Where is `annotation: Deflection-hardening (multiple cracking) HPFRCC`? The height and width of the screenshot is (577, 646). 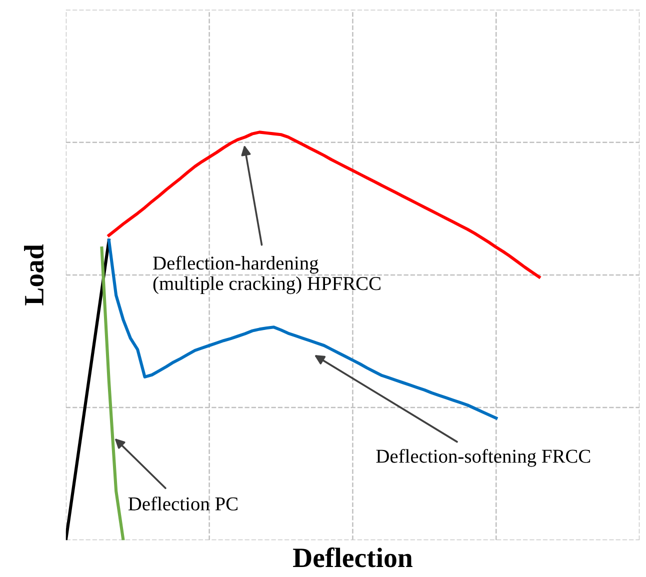
annotation: Deflection-hardening (multiple cracking) HPFRCC is located at coordinates (266, 275).